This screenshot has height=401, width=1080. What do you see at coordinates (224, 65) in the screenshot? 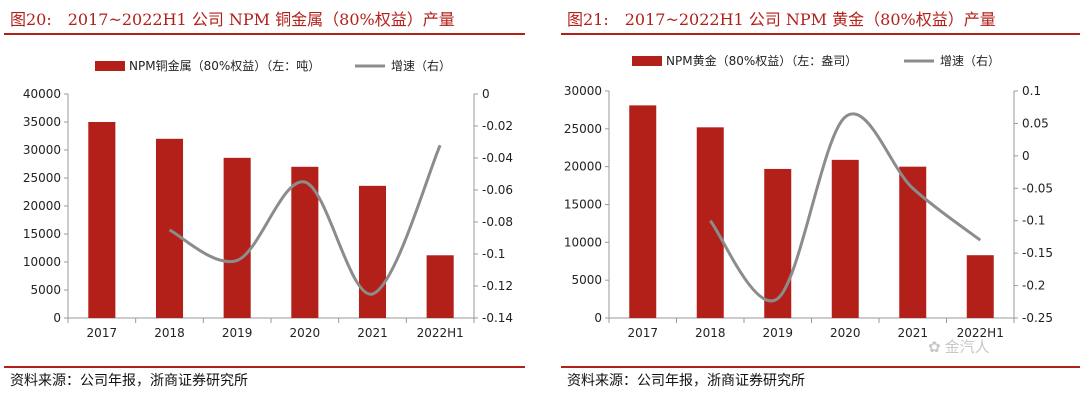
I see `legend-bar-label: NPM铜金属（80%权益）（左：吨）` at bounding box center [224, 65].